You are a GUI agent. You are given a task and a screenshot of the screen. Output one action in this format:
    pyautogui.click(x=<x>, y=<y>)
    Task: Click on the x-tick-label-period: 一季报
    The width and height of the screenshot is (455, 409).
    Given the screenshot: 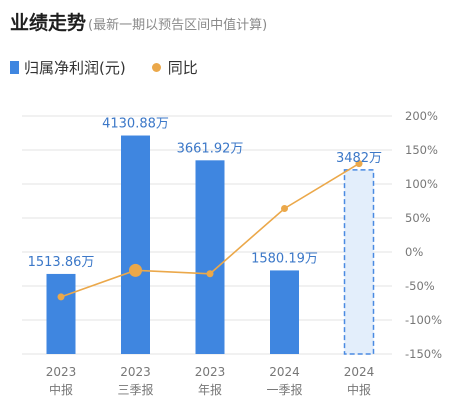 What is the action you would take?
    pyautogui.click(x=284, y=389)
    